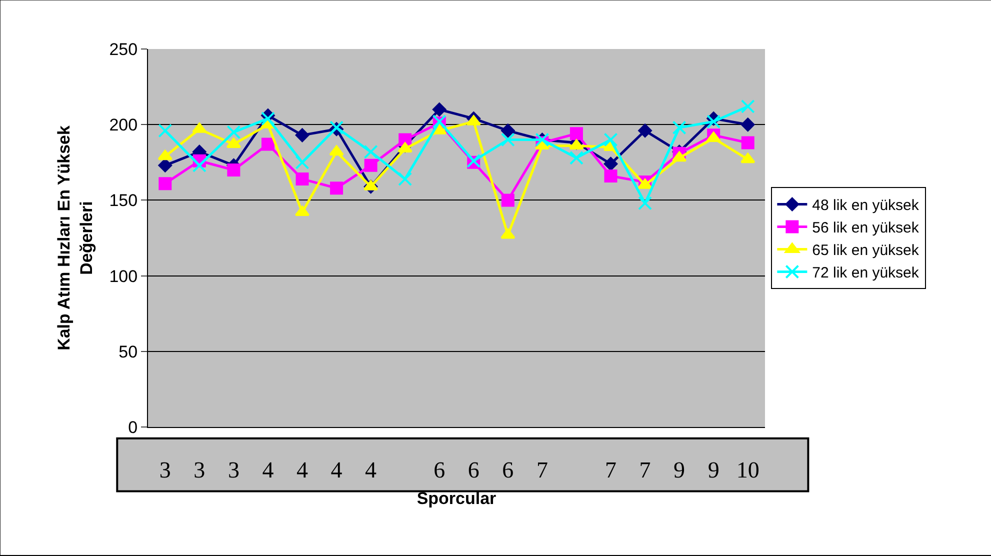  I want to click on x-tick-label: 10, so click(748, 470).